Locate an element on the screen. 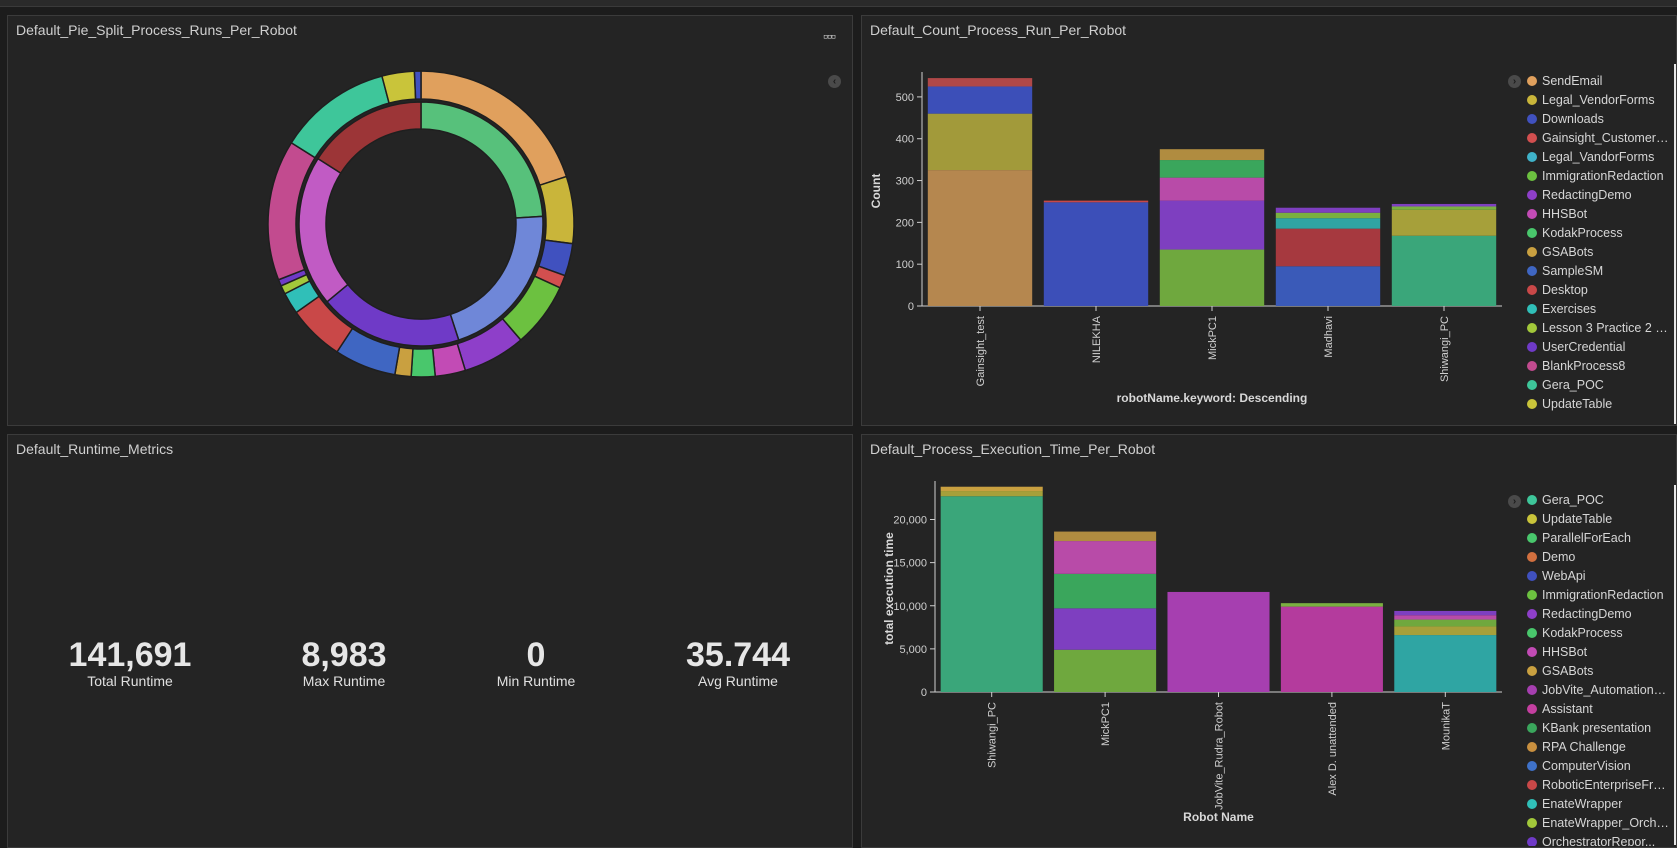 The width and height of the screenshot is (1677, 848). legend-item: SendEmail is located at coordinates (1598, 80).